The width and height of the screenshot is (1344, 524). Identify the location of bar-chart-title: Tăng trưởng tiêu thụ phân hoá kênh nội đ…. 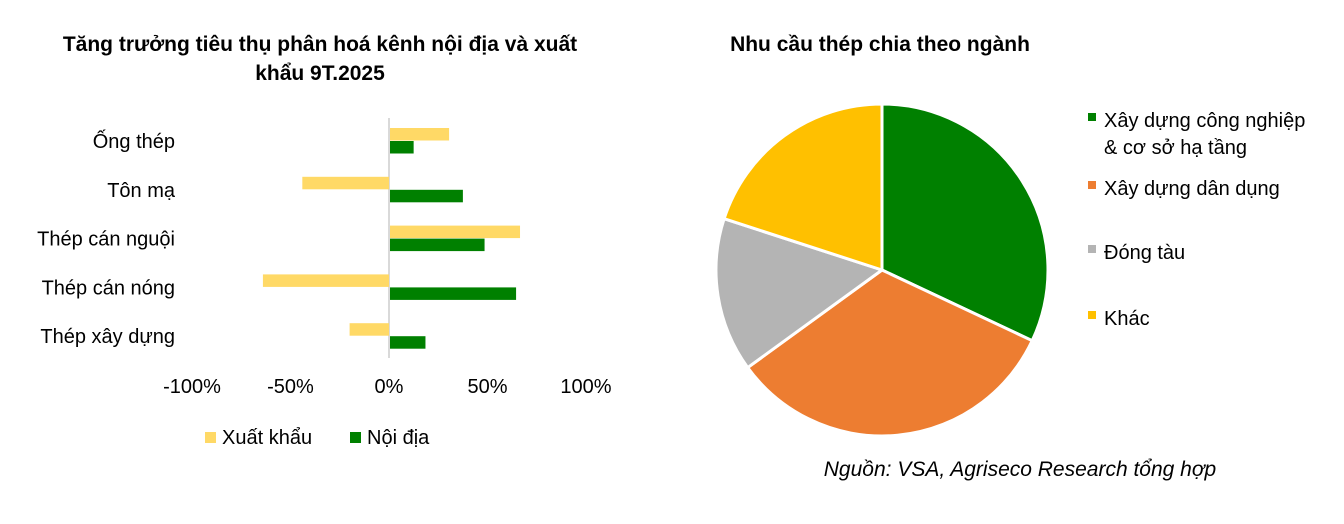
(320, 59).